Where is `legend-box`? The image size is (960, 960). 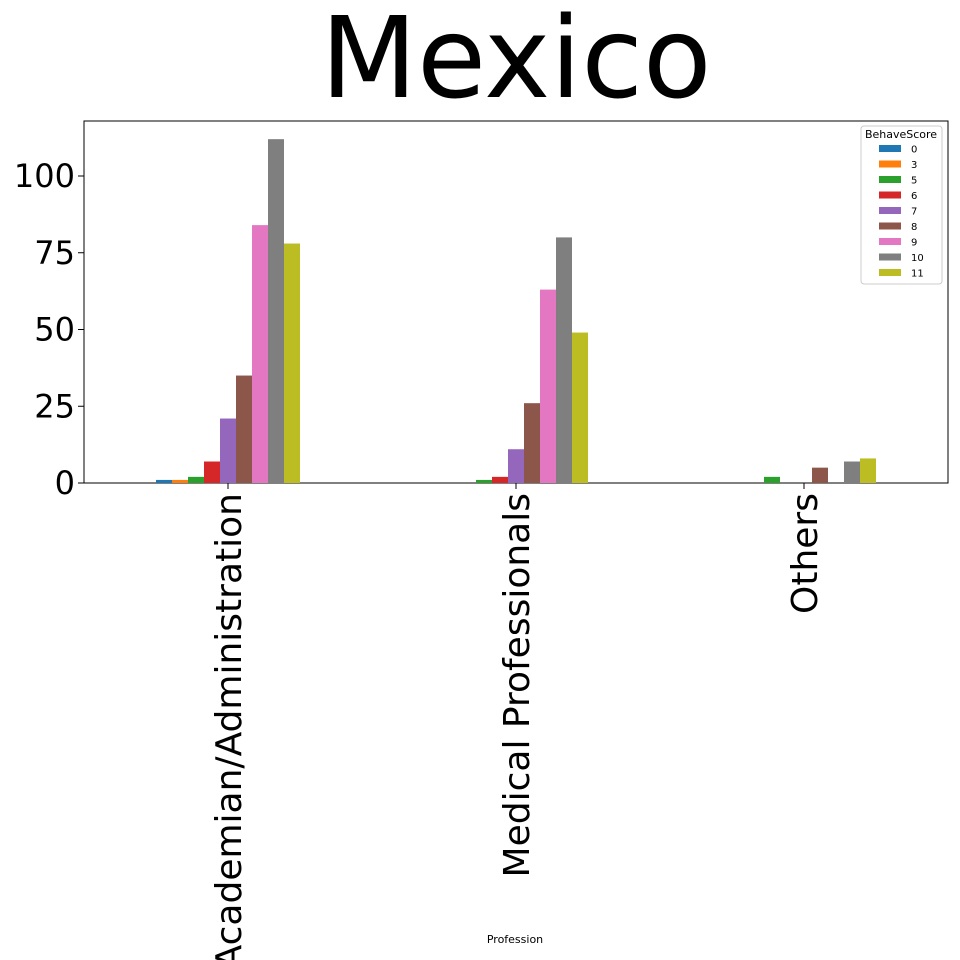 legend-box is located at coordinates (901, 205).